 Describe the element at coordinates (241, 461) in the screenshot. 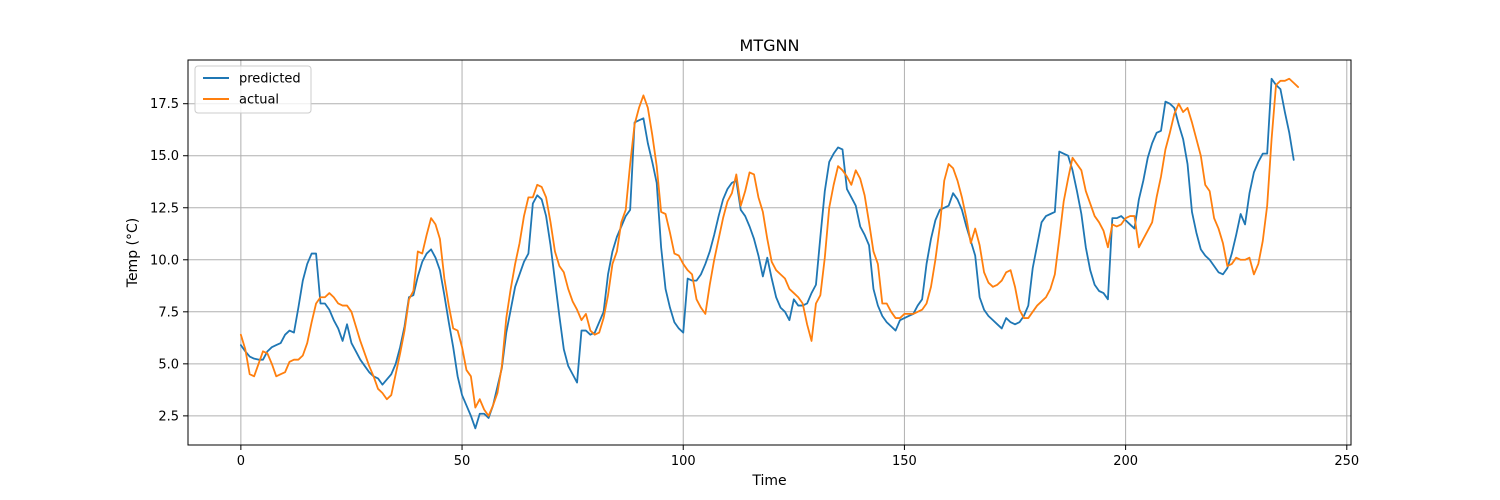

I see `x-tick-label: 0` at that location.